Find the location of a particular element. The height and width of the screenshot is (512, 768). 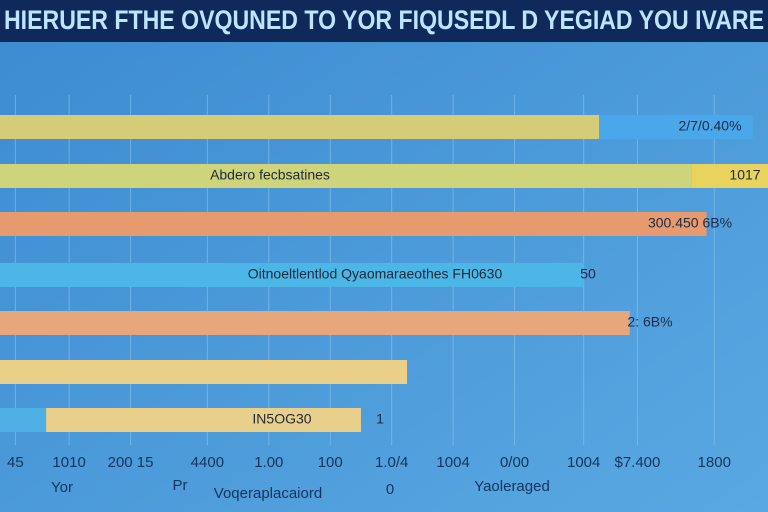

bar-label: IN5OG30 is located at coordinates (281, 419).